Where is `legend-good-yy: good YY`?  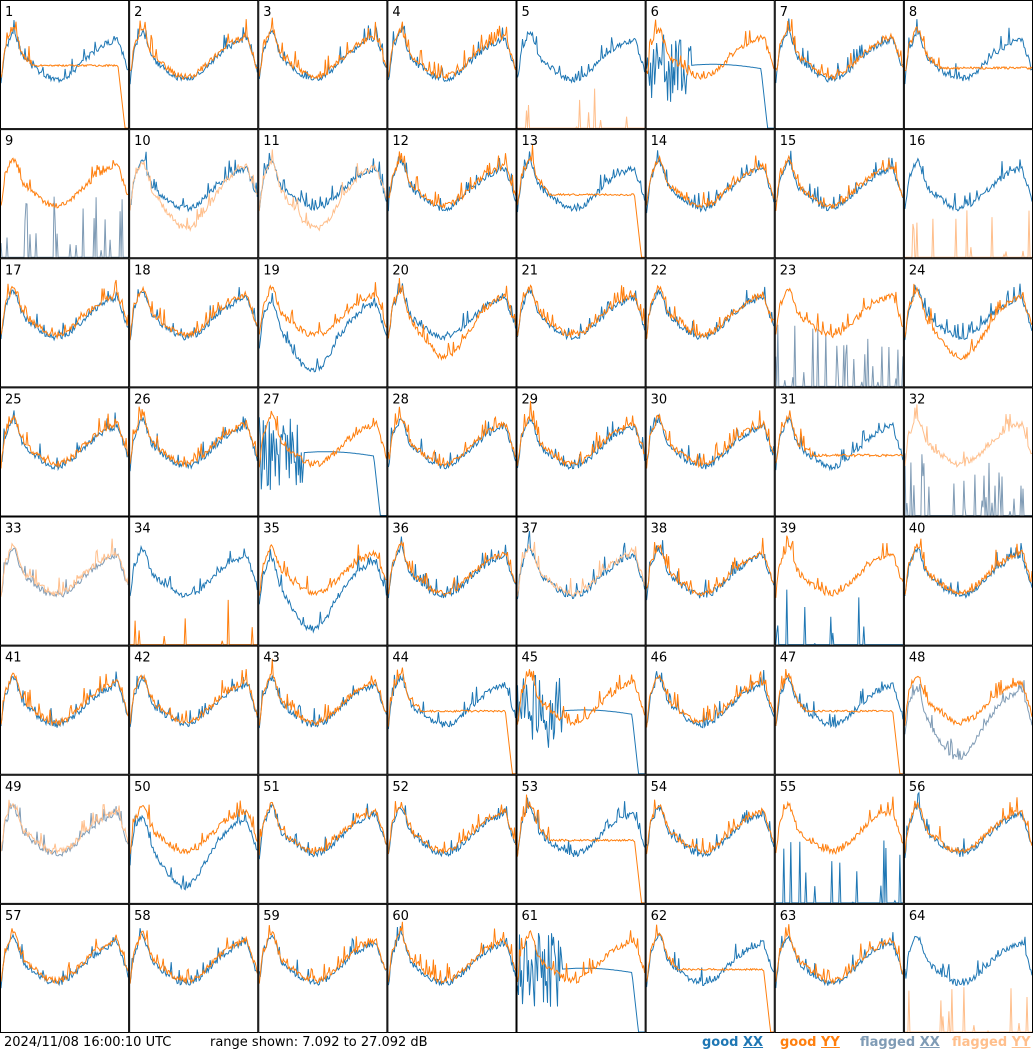 legend-good-yy: good YY is located at coordinates (810, 1042).